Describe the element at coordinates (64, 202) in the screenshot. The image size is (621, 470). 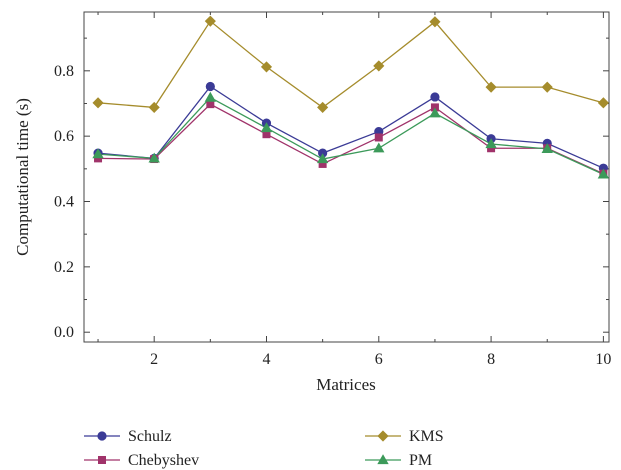
I see `y-tick-label: 0.4` at that location.